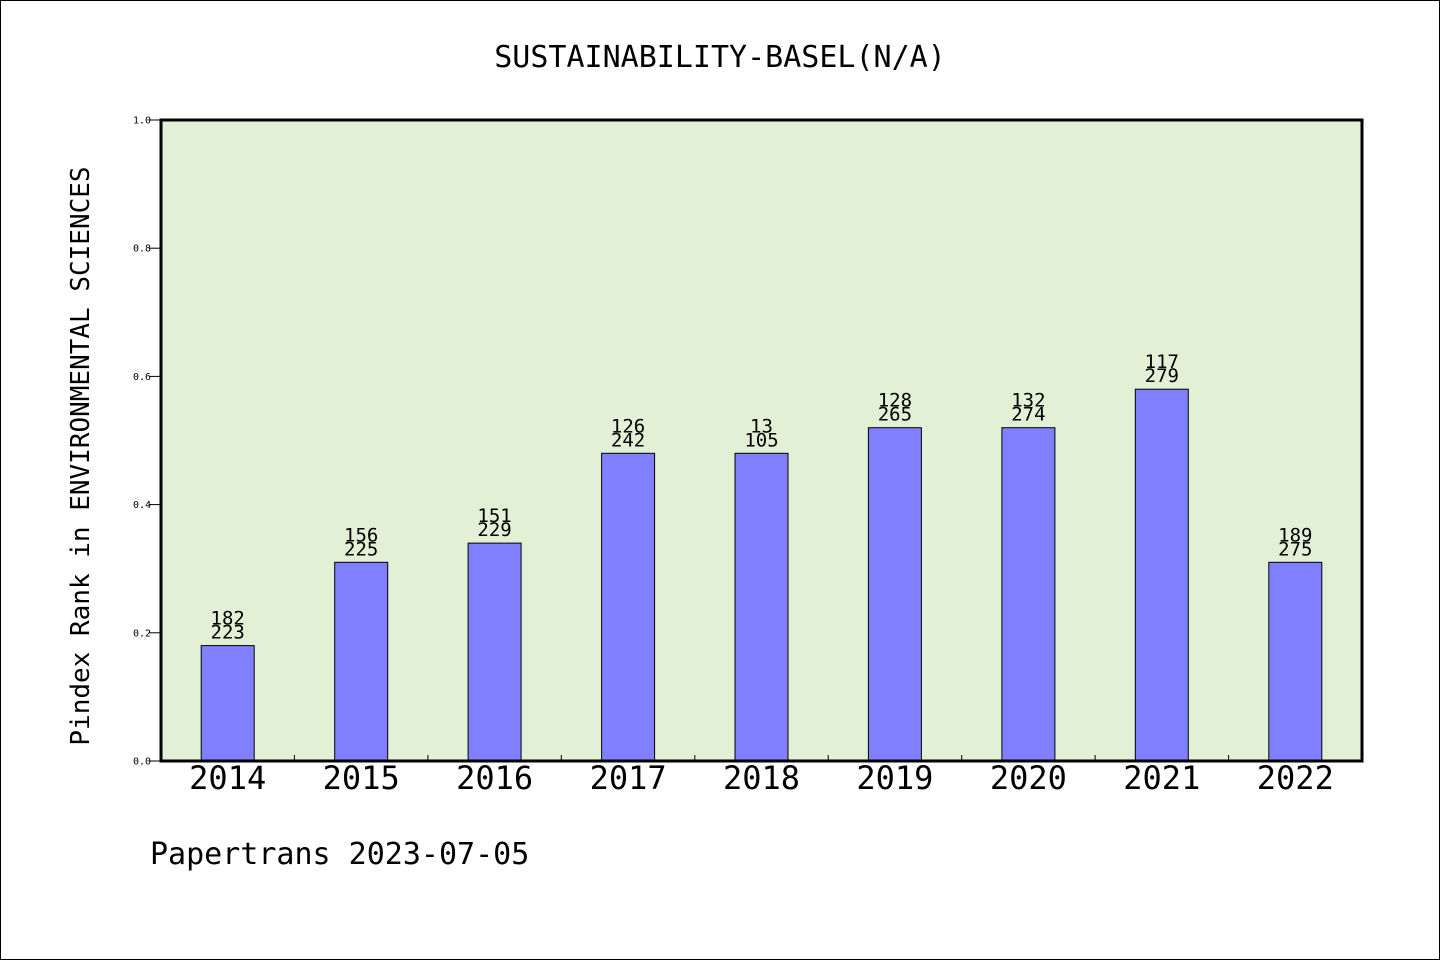  What do you see at coordinates (1295, 661) in the screenshot?
I see `bar-2022` at bounding box center [1295, 661].